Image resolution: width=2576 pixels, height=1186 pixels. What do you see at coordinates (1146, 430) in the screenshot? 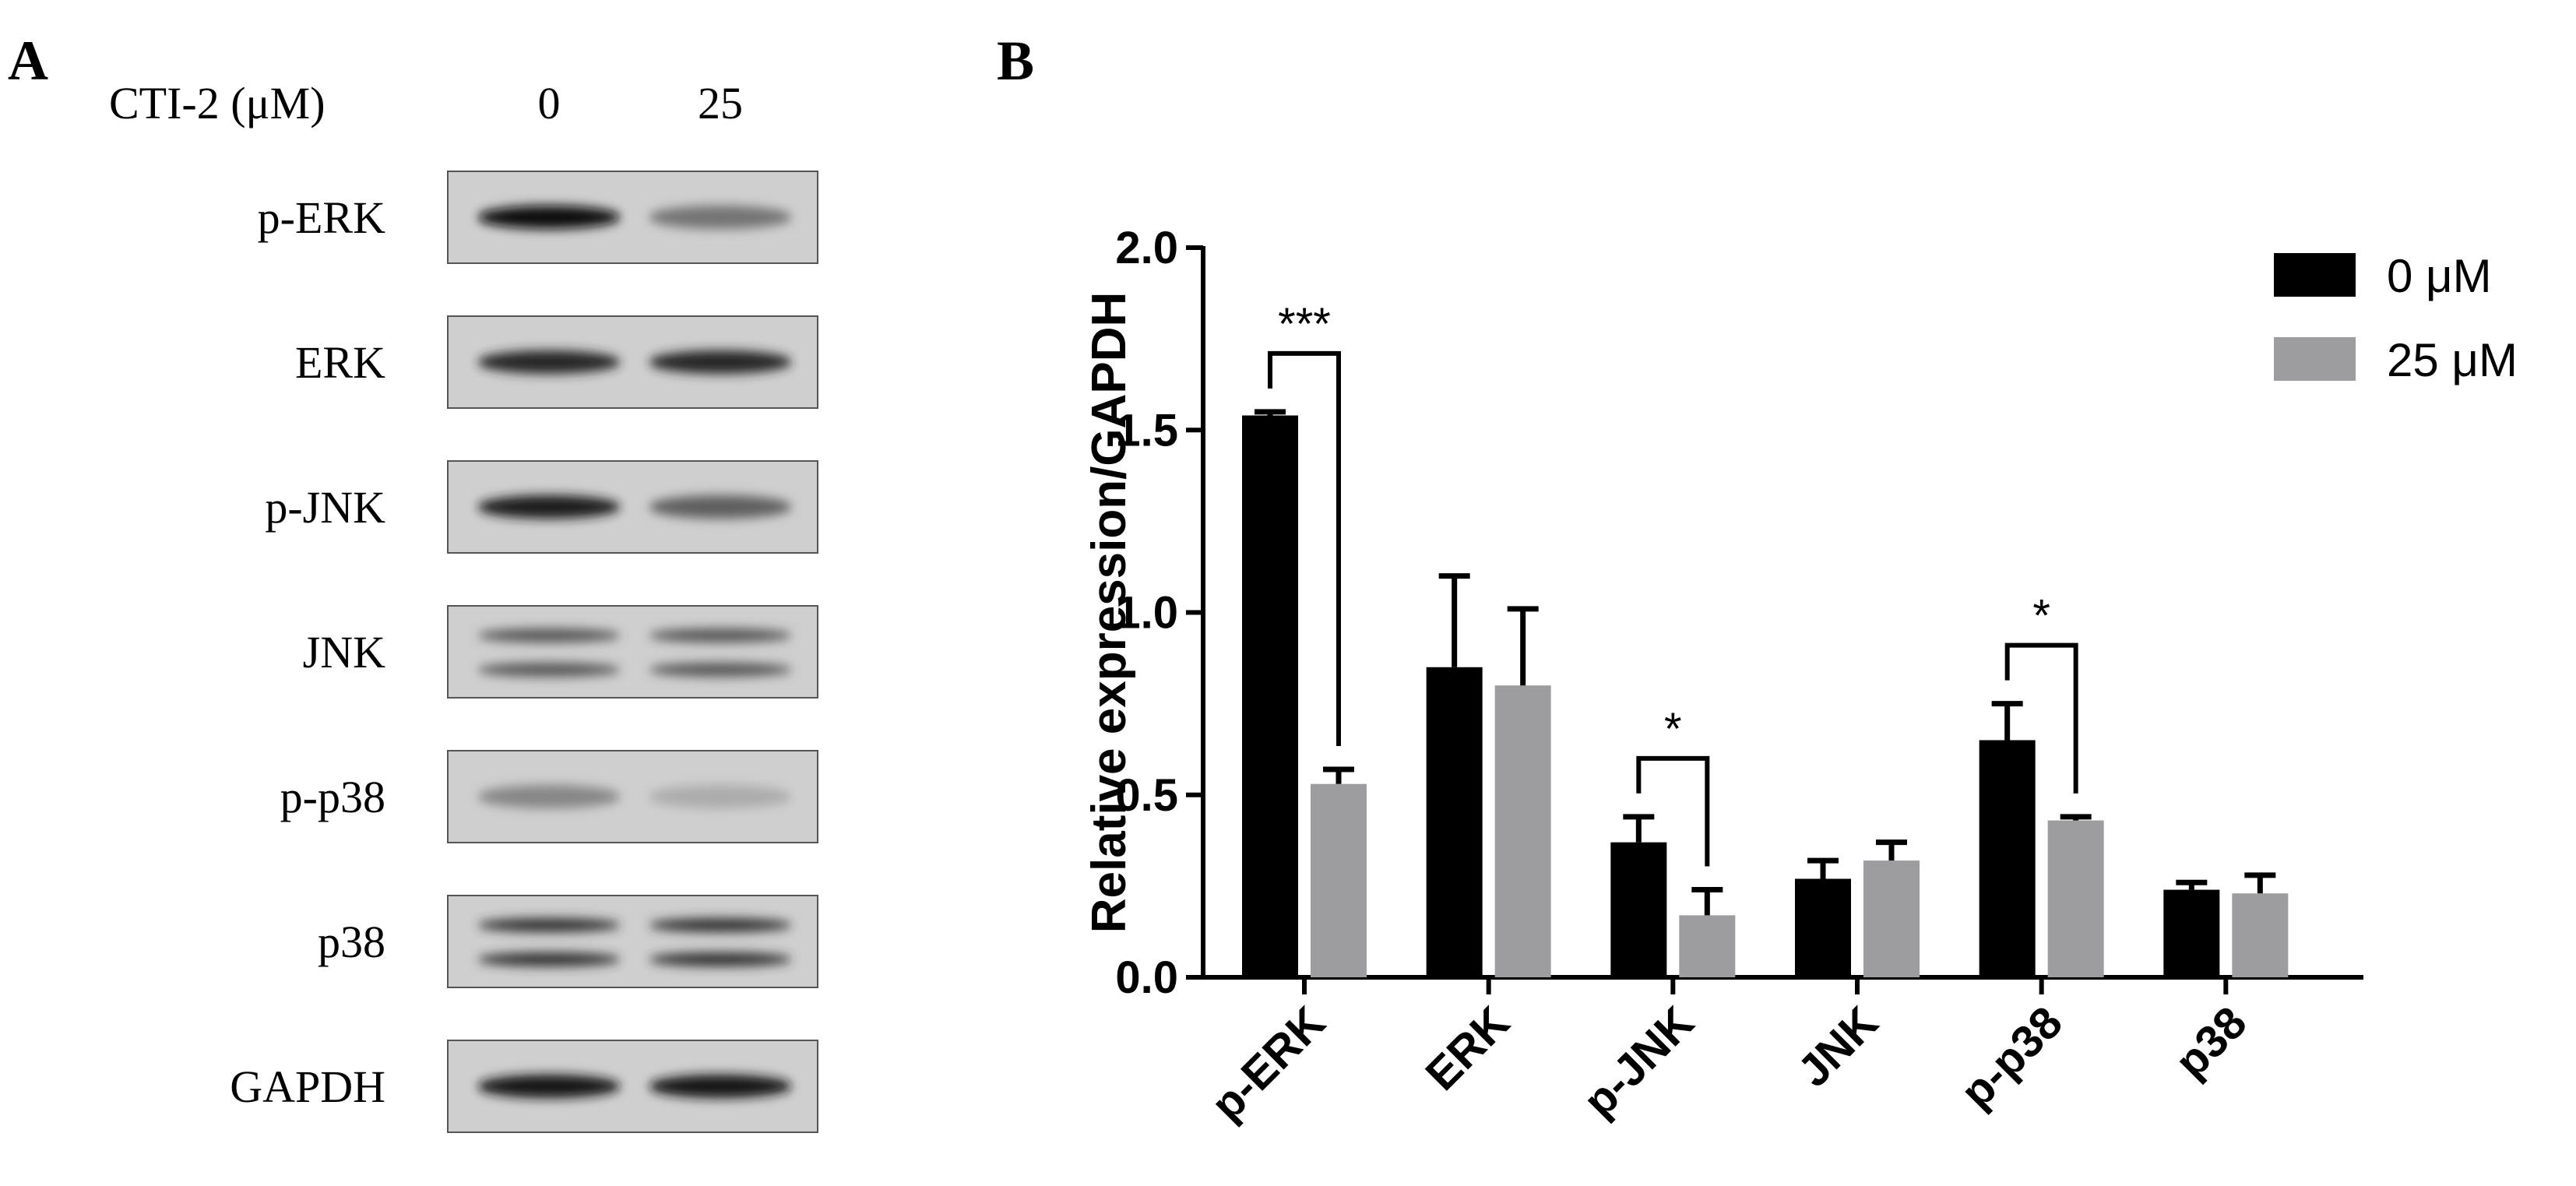
I see `y-tick-label: 1.5` at bounding box center [1146, 430].